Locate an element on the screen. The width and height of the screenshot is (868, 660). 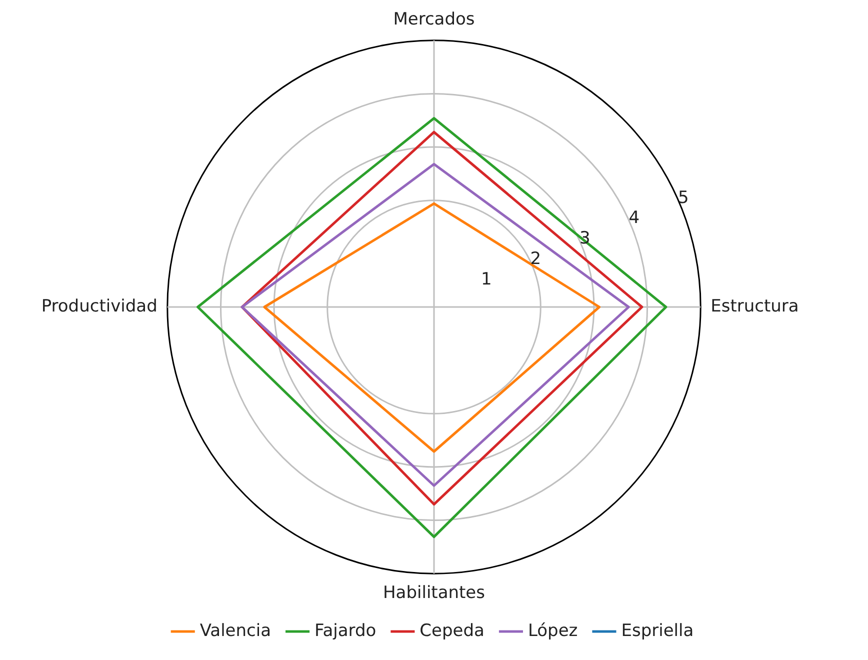
spoke-label: Productividad is located at coordinates (99, 306).